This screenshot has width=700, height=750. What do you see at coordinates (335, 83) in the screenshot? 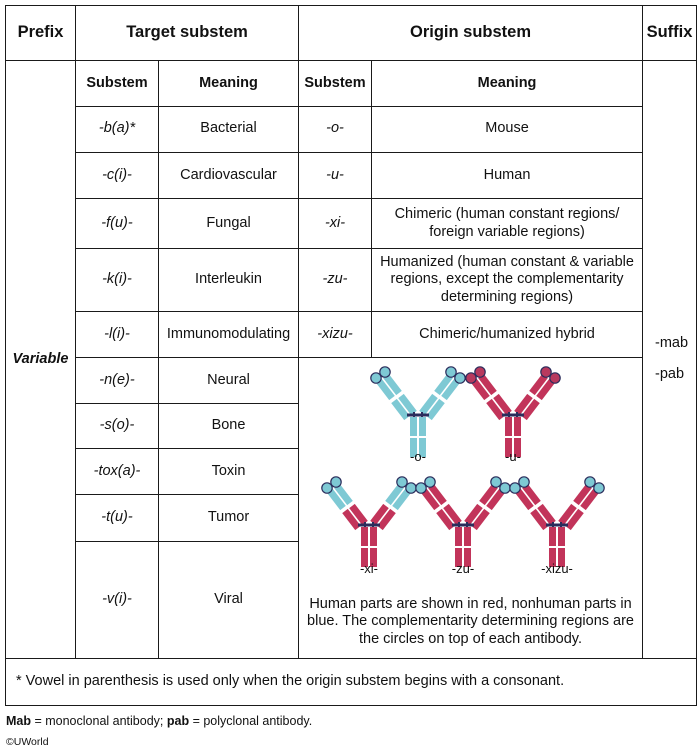
I see `origin-substem-subheader: Substem` at bounding box center [335, 83].